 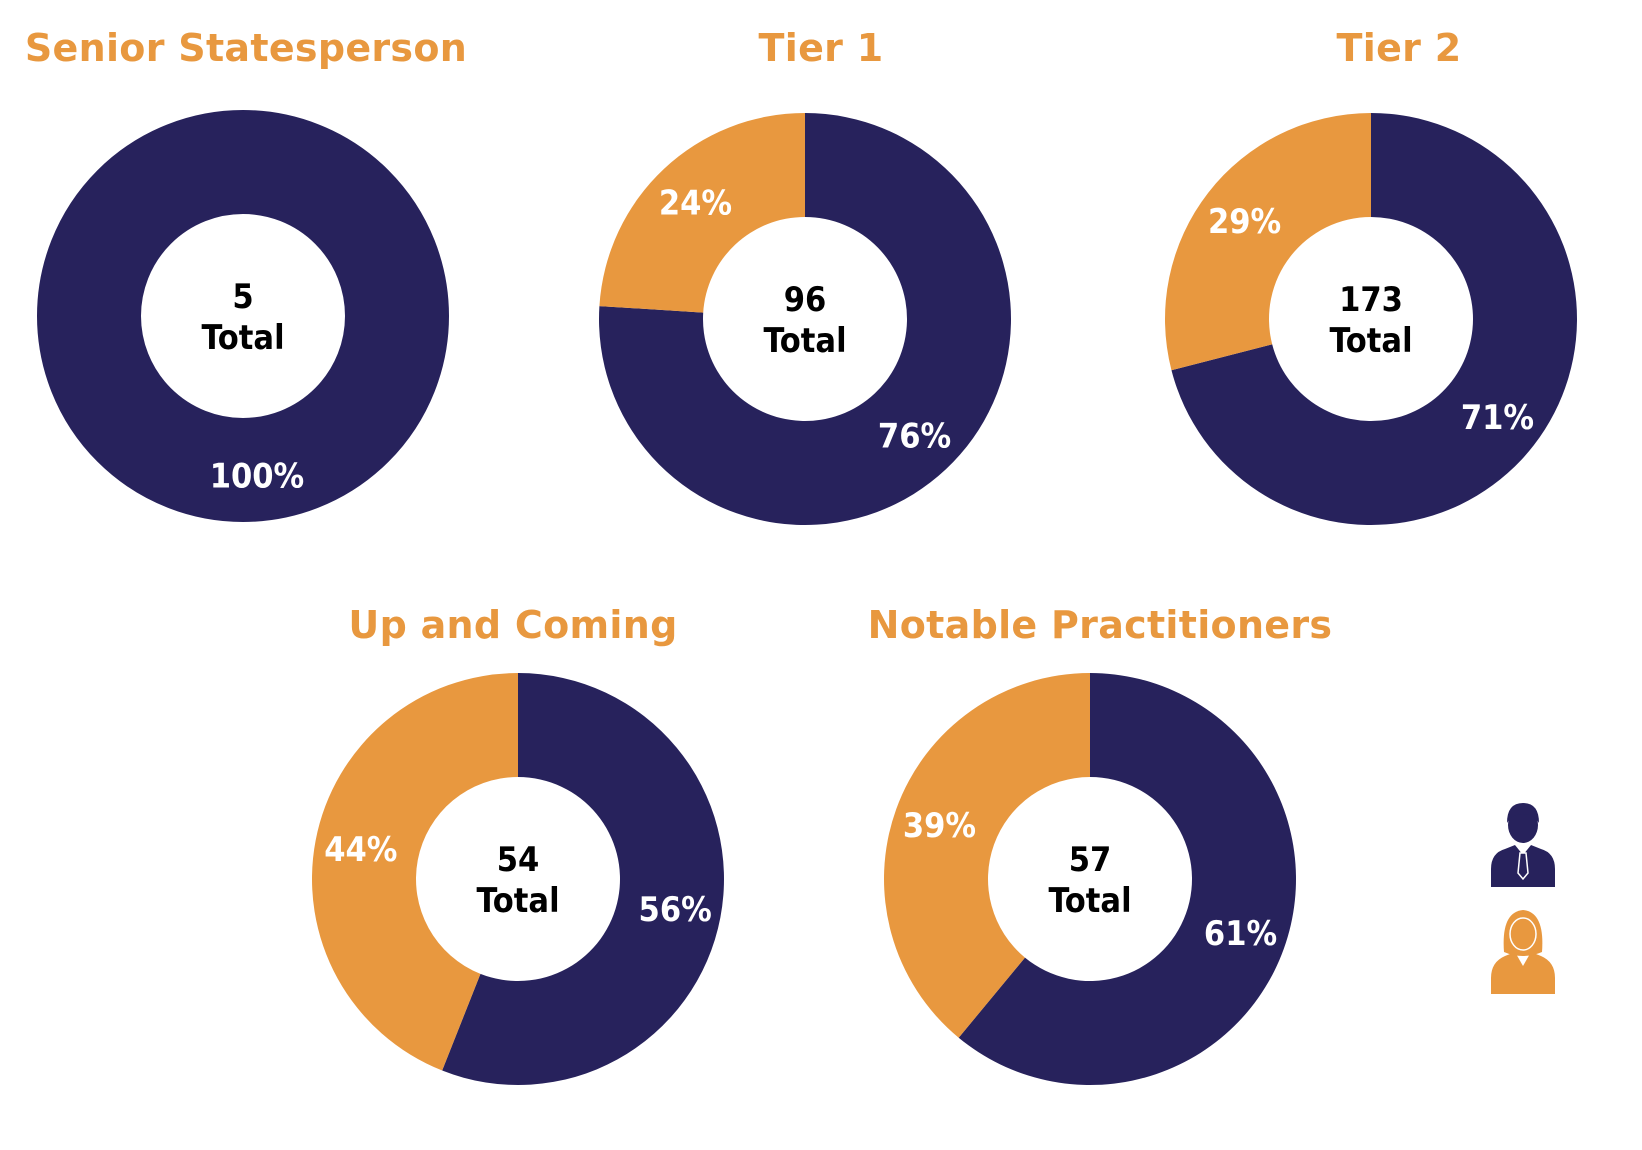 I want to click on center-total-value: 54, so click(x=518, y=860).